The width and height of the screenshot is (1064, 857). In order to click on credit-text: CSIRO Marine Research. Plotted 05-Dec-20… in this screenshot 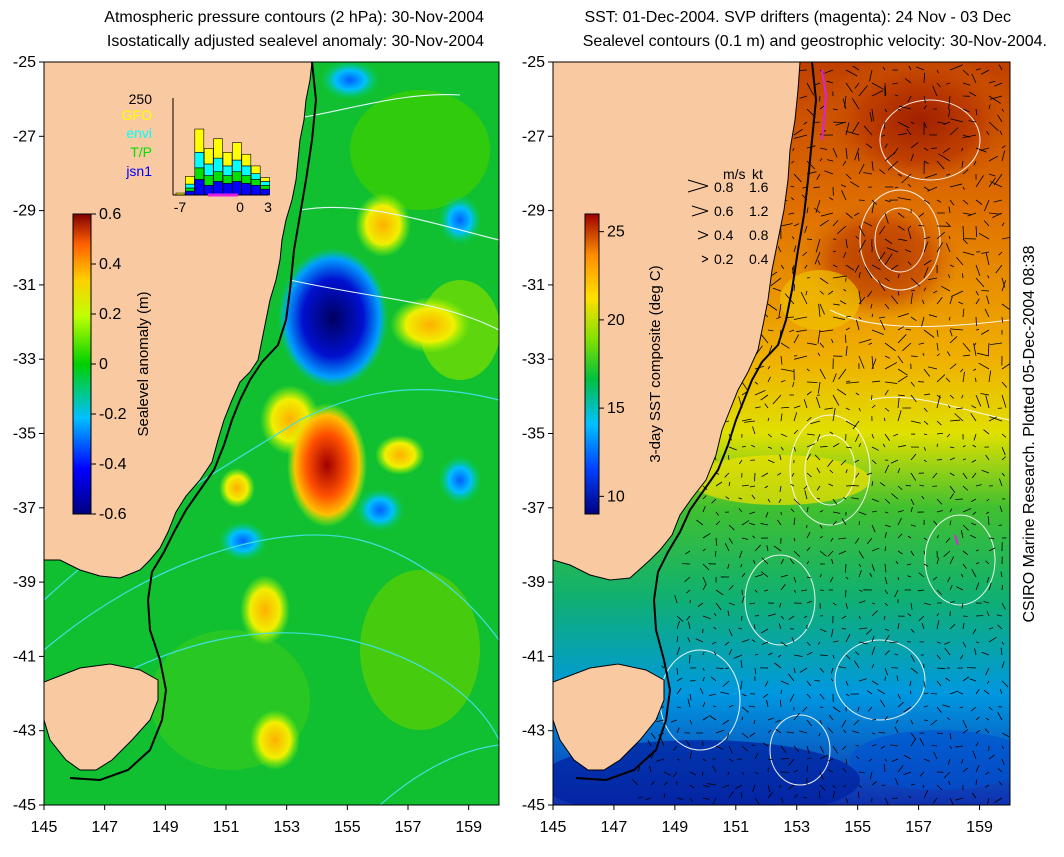, I will do `click(1029, 433)`.